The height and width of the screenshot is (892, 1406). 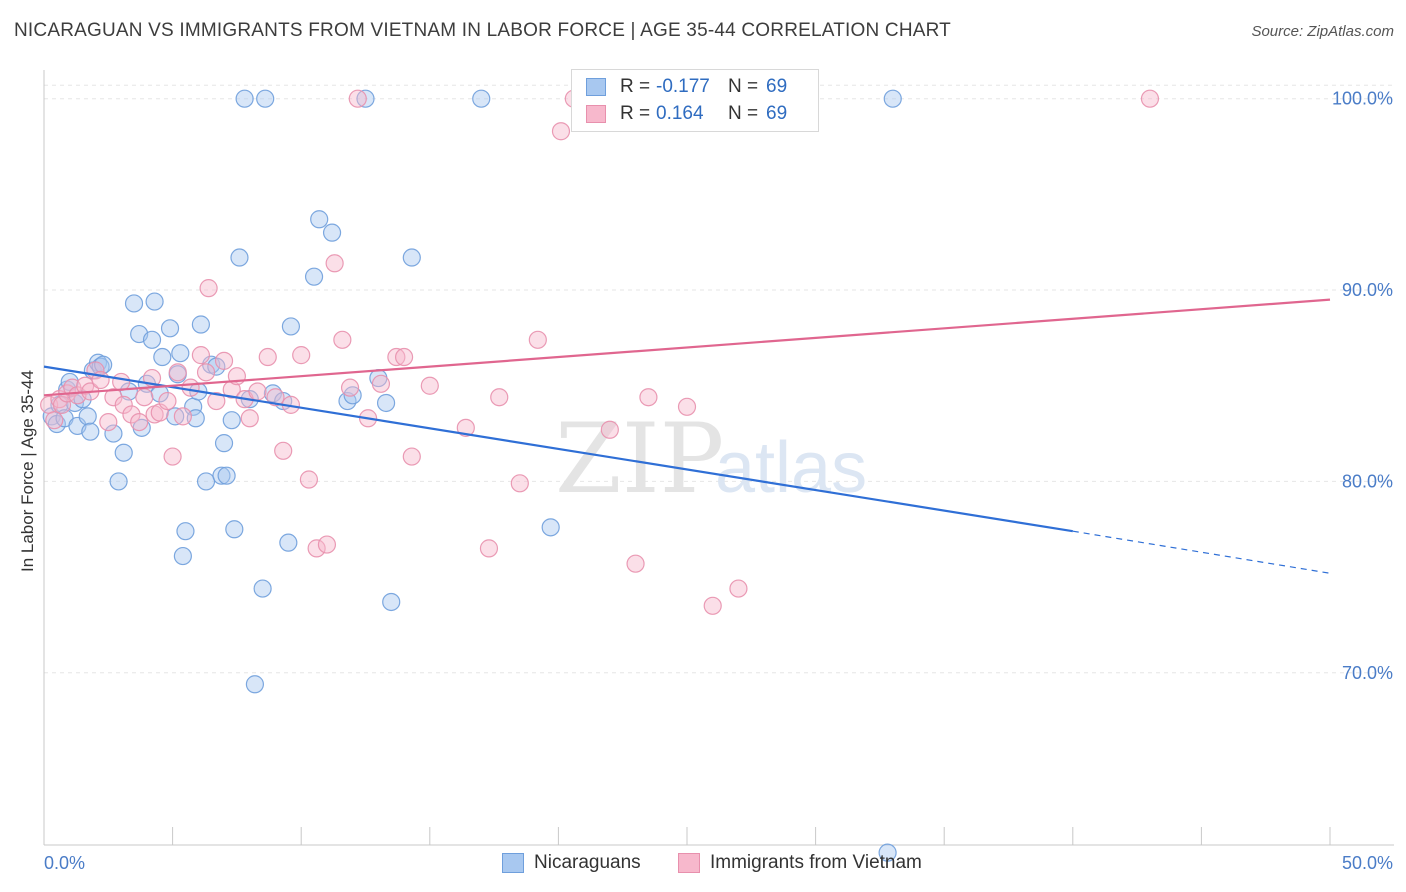 What do you see at coordinates (816, 862) in the screenshot?
I see `legend-label-vietnam: Immigrants from Vietnam` at bounding box center [816, 862].